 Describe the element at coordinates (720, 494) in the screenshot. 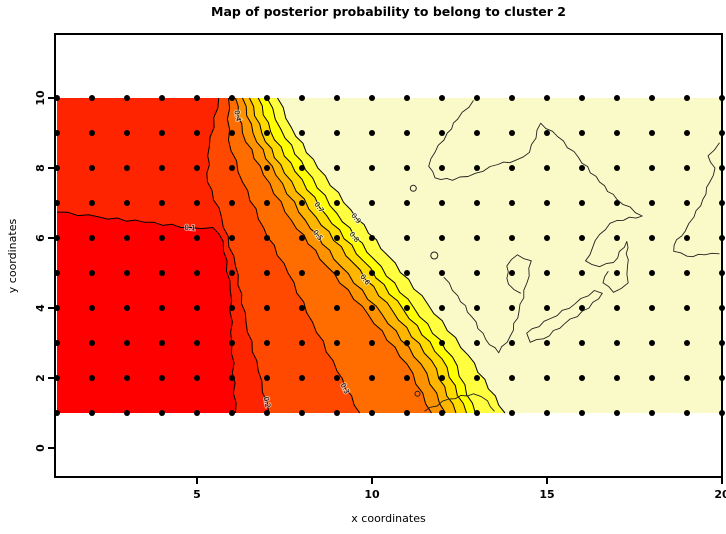

I see `x-tick-label: 20` at that location.